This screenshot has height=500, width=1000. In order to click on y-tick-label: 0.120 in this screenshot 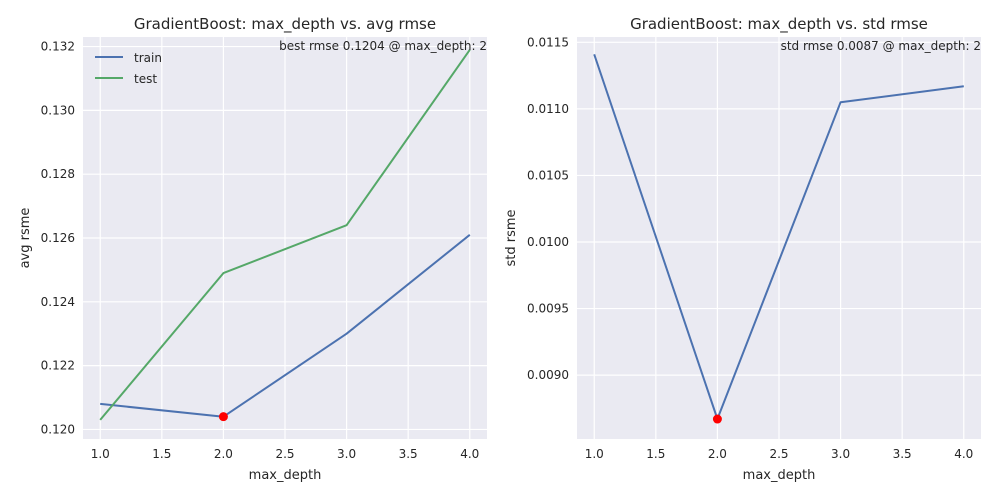, I will do `click(58, 429)`.